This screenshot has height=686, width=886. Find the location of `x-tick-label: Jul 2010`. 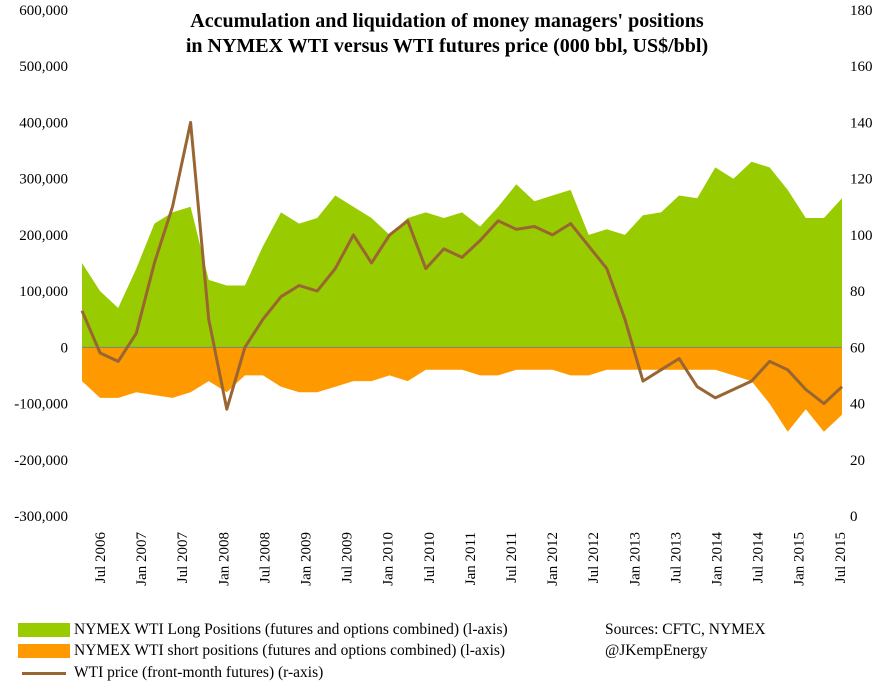

x-tick-label: Jul 2010 is located at coordinates (430, 557).